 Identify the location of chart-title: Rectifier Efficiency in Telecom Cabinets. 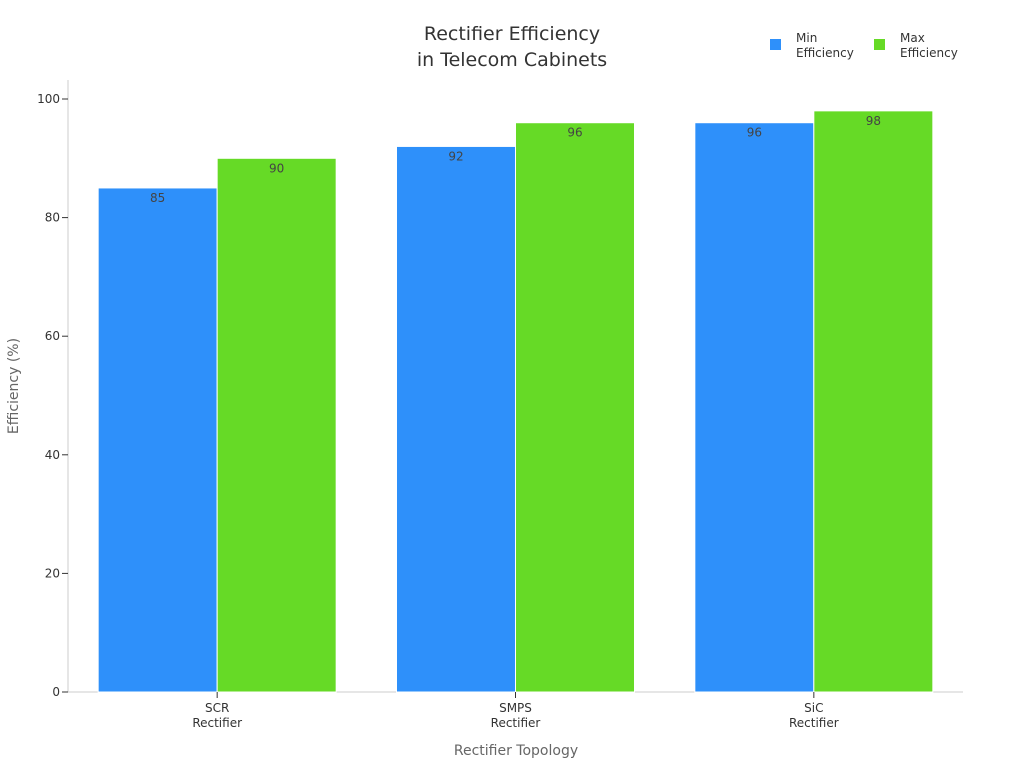
(512, 47).